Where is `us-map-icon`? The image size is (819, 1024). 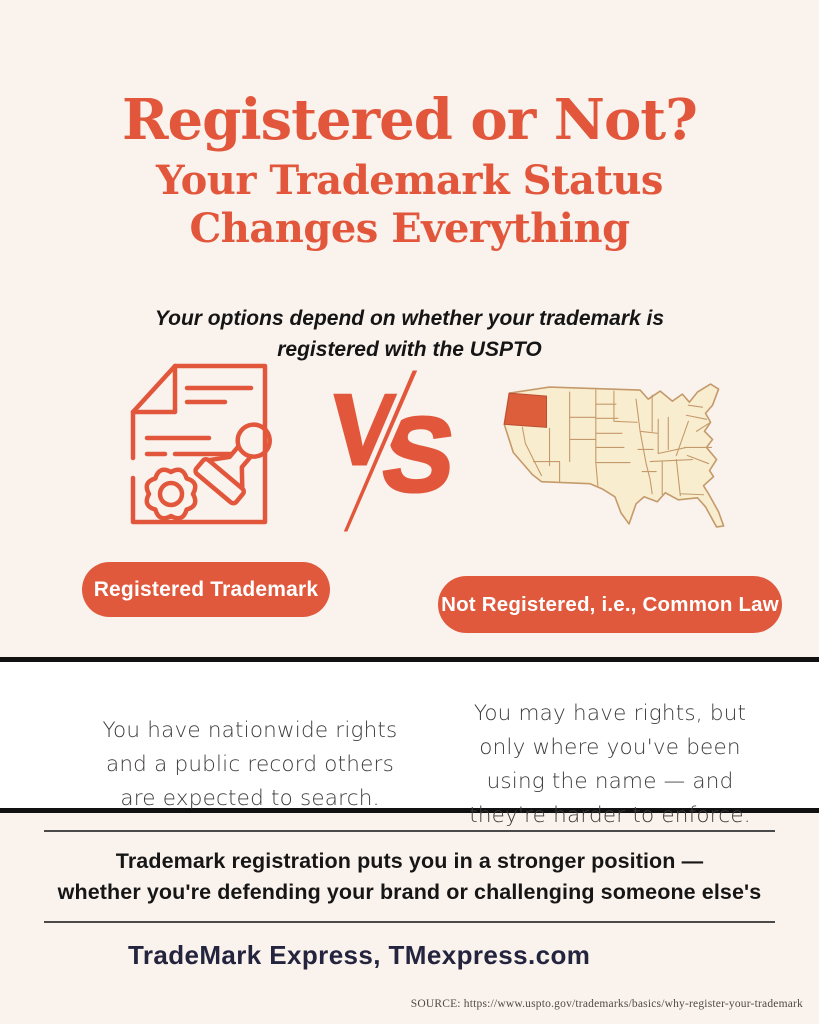 us-map-icon is located at coordinates (614, 455).